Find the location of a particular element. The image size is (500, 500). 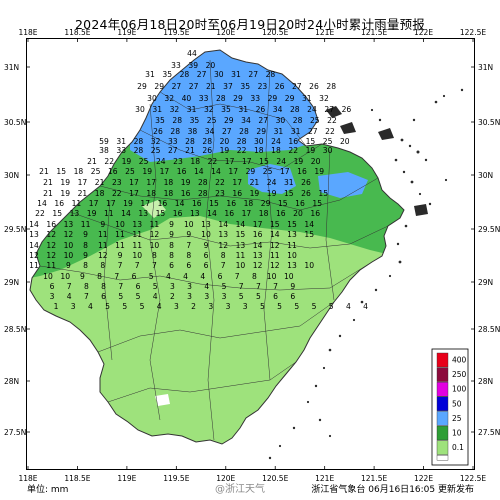

rainfall-value: 38 is located at coordinates (193, 131).